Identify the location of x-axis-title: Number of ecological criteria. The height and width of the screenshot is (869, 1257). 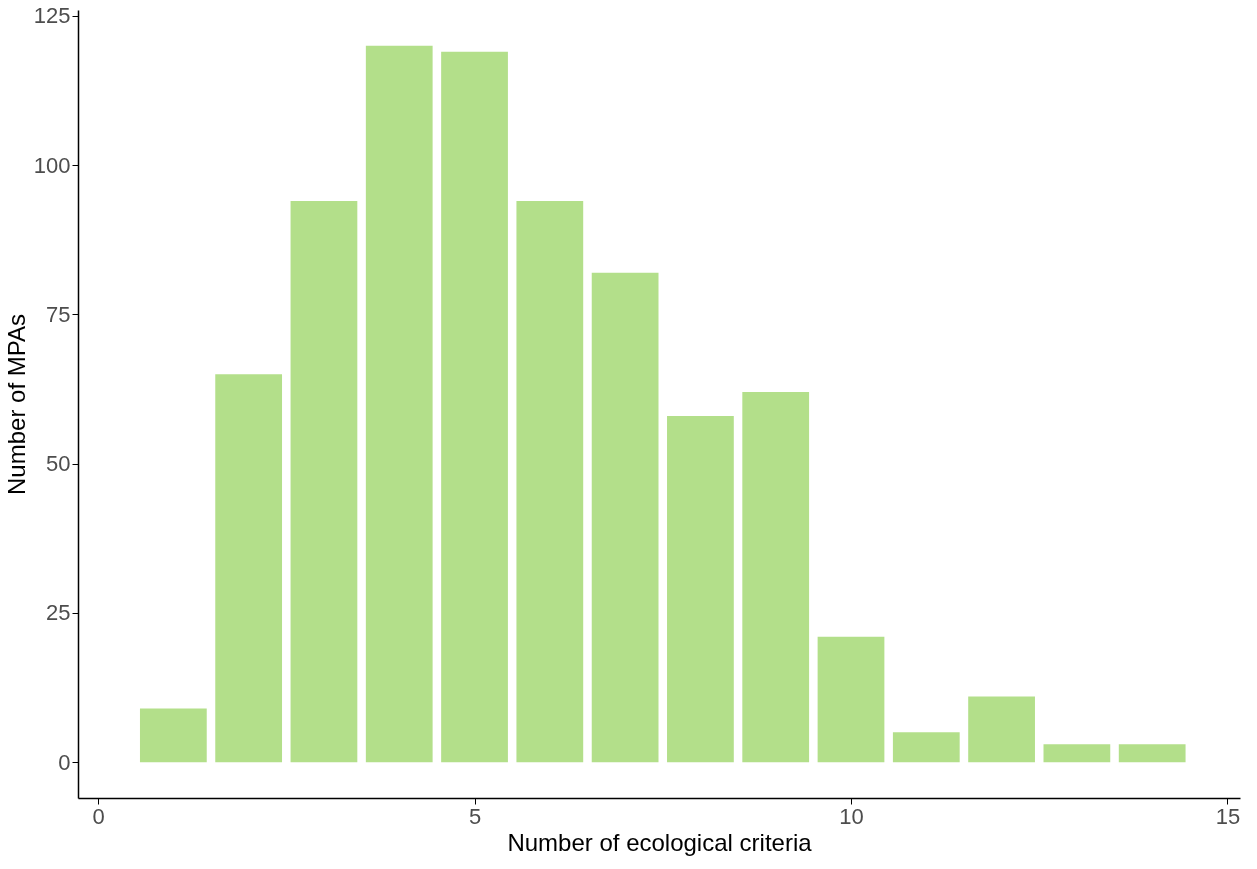
(660, 842).